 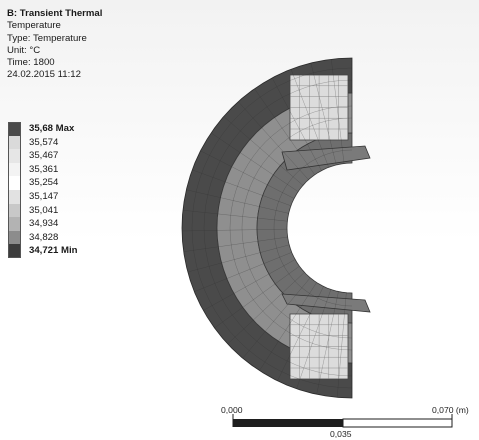 What do you see at coordinates (44, 156) in the screenshot?
I see `legend-value: 35,467` at bounding box center [44, 156].